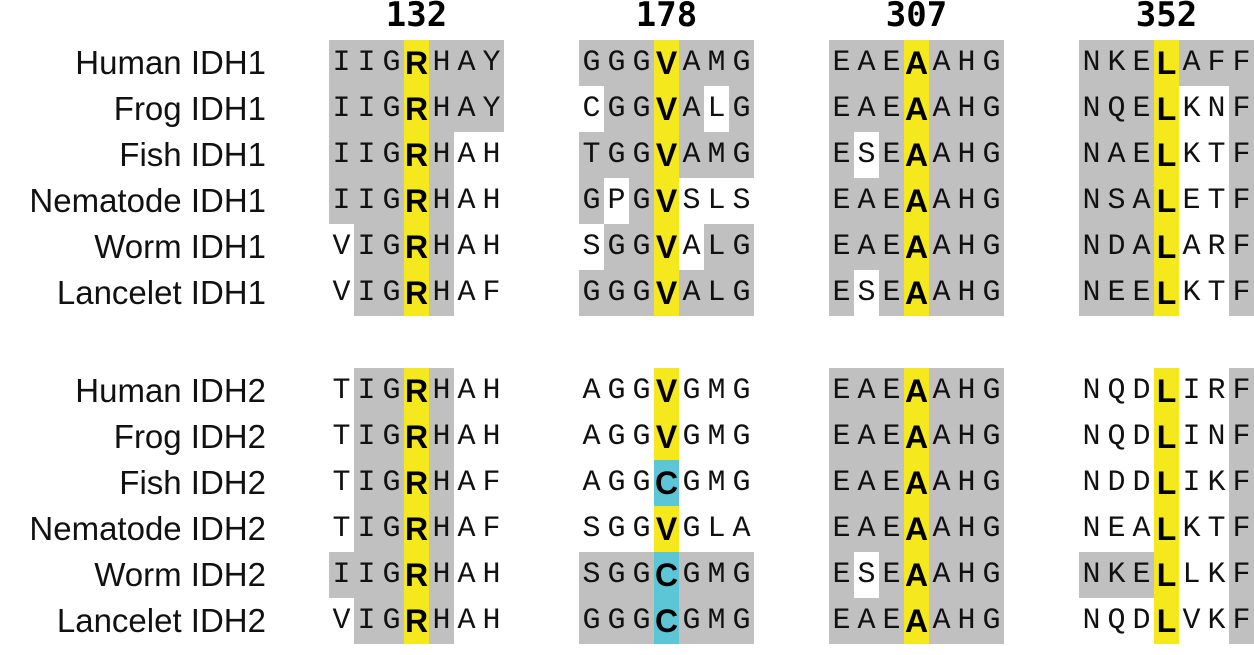 The height and width of the screenshot is (655, 1254). I want to click on position-header-1: 178, so click(666, 17).